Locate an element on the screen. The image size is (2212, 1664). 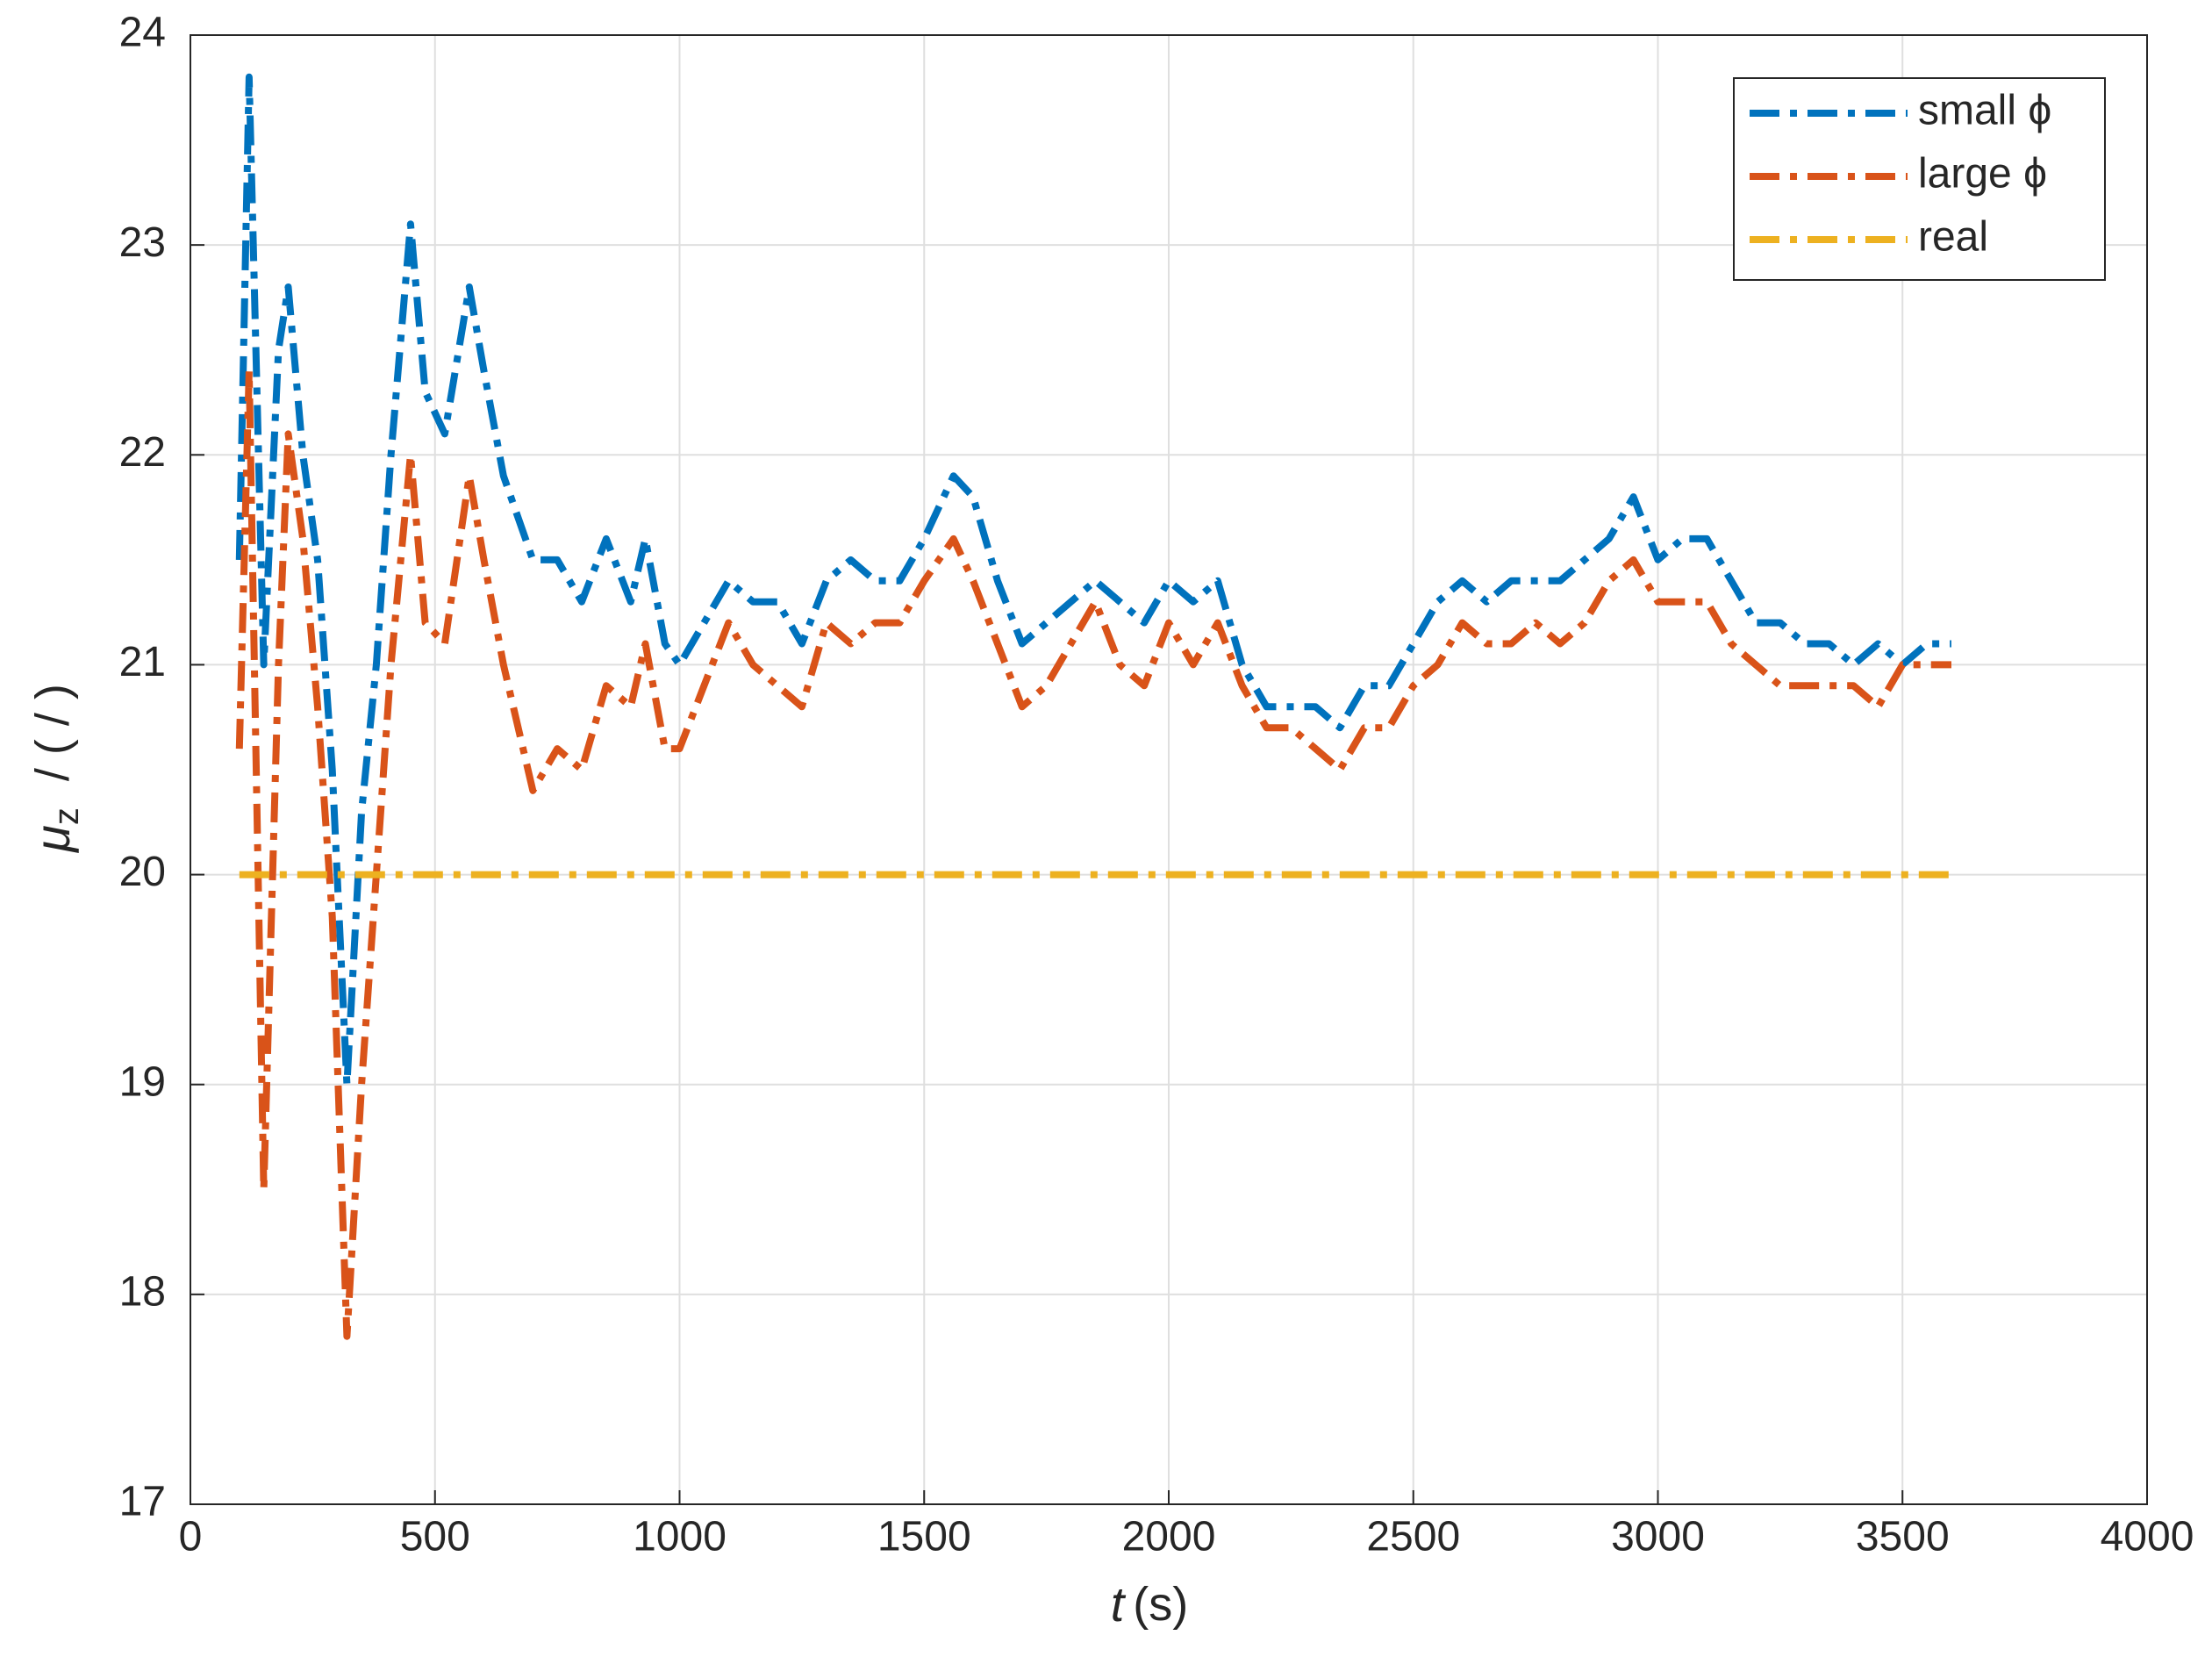
x-label-unit: (s) is located at coordinates (1160, 1604).